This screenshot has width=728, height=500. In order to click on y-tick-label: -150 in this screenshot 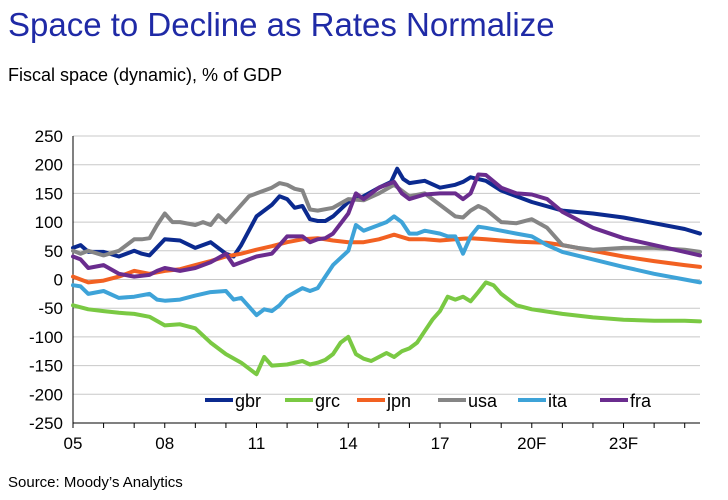, I will do `click(46, 366)`.